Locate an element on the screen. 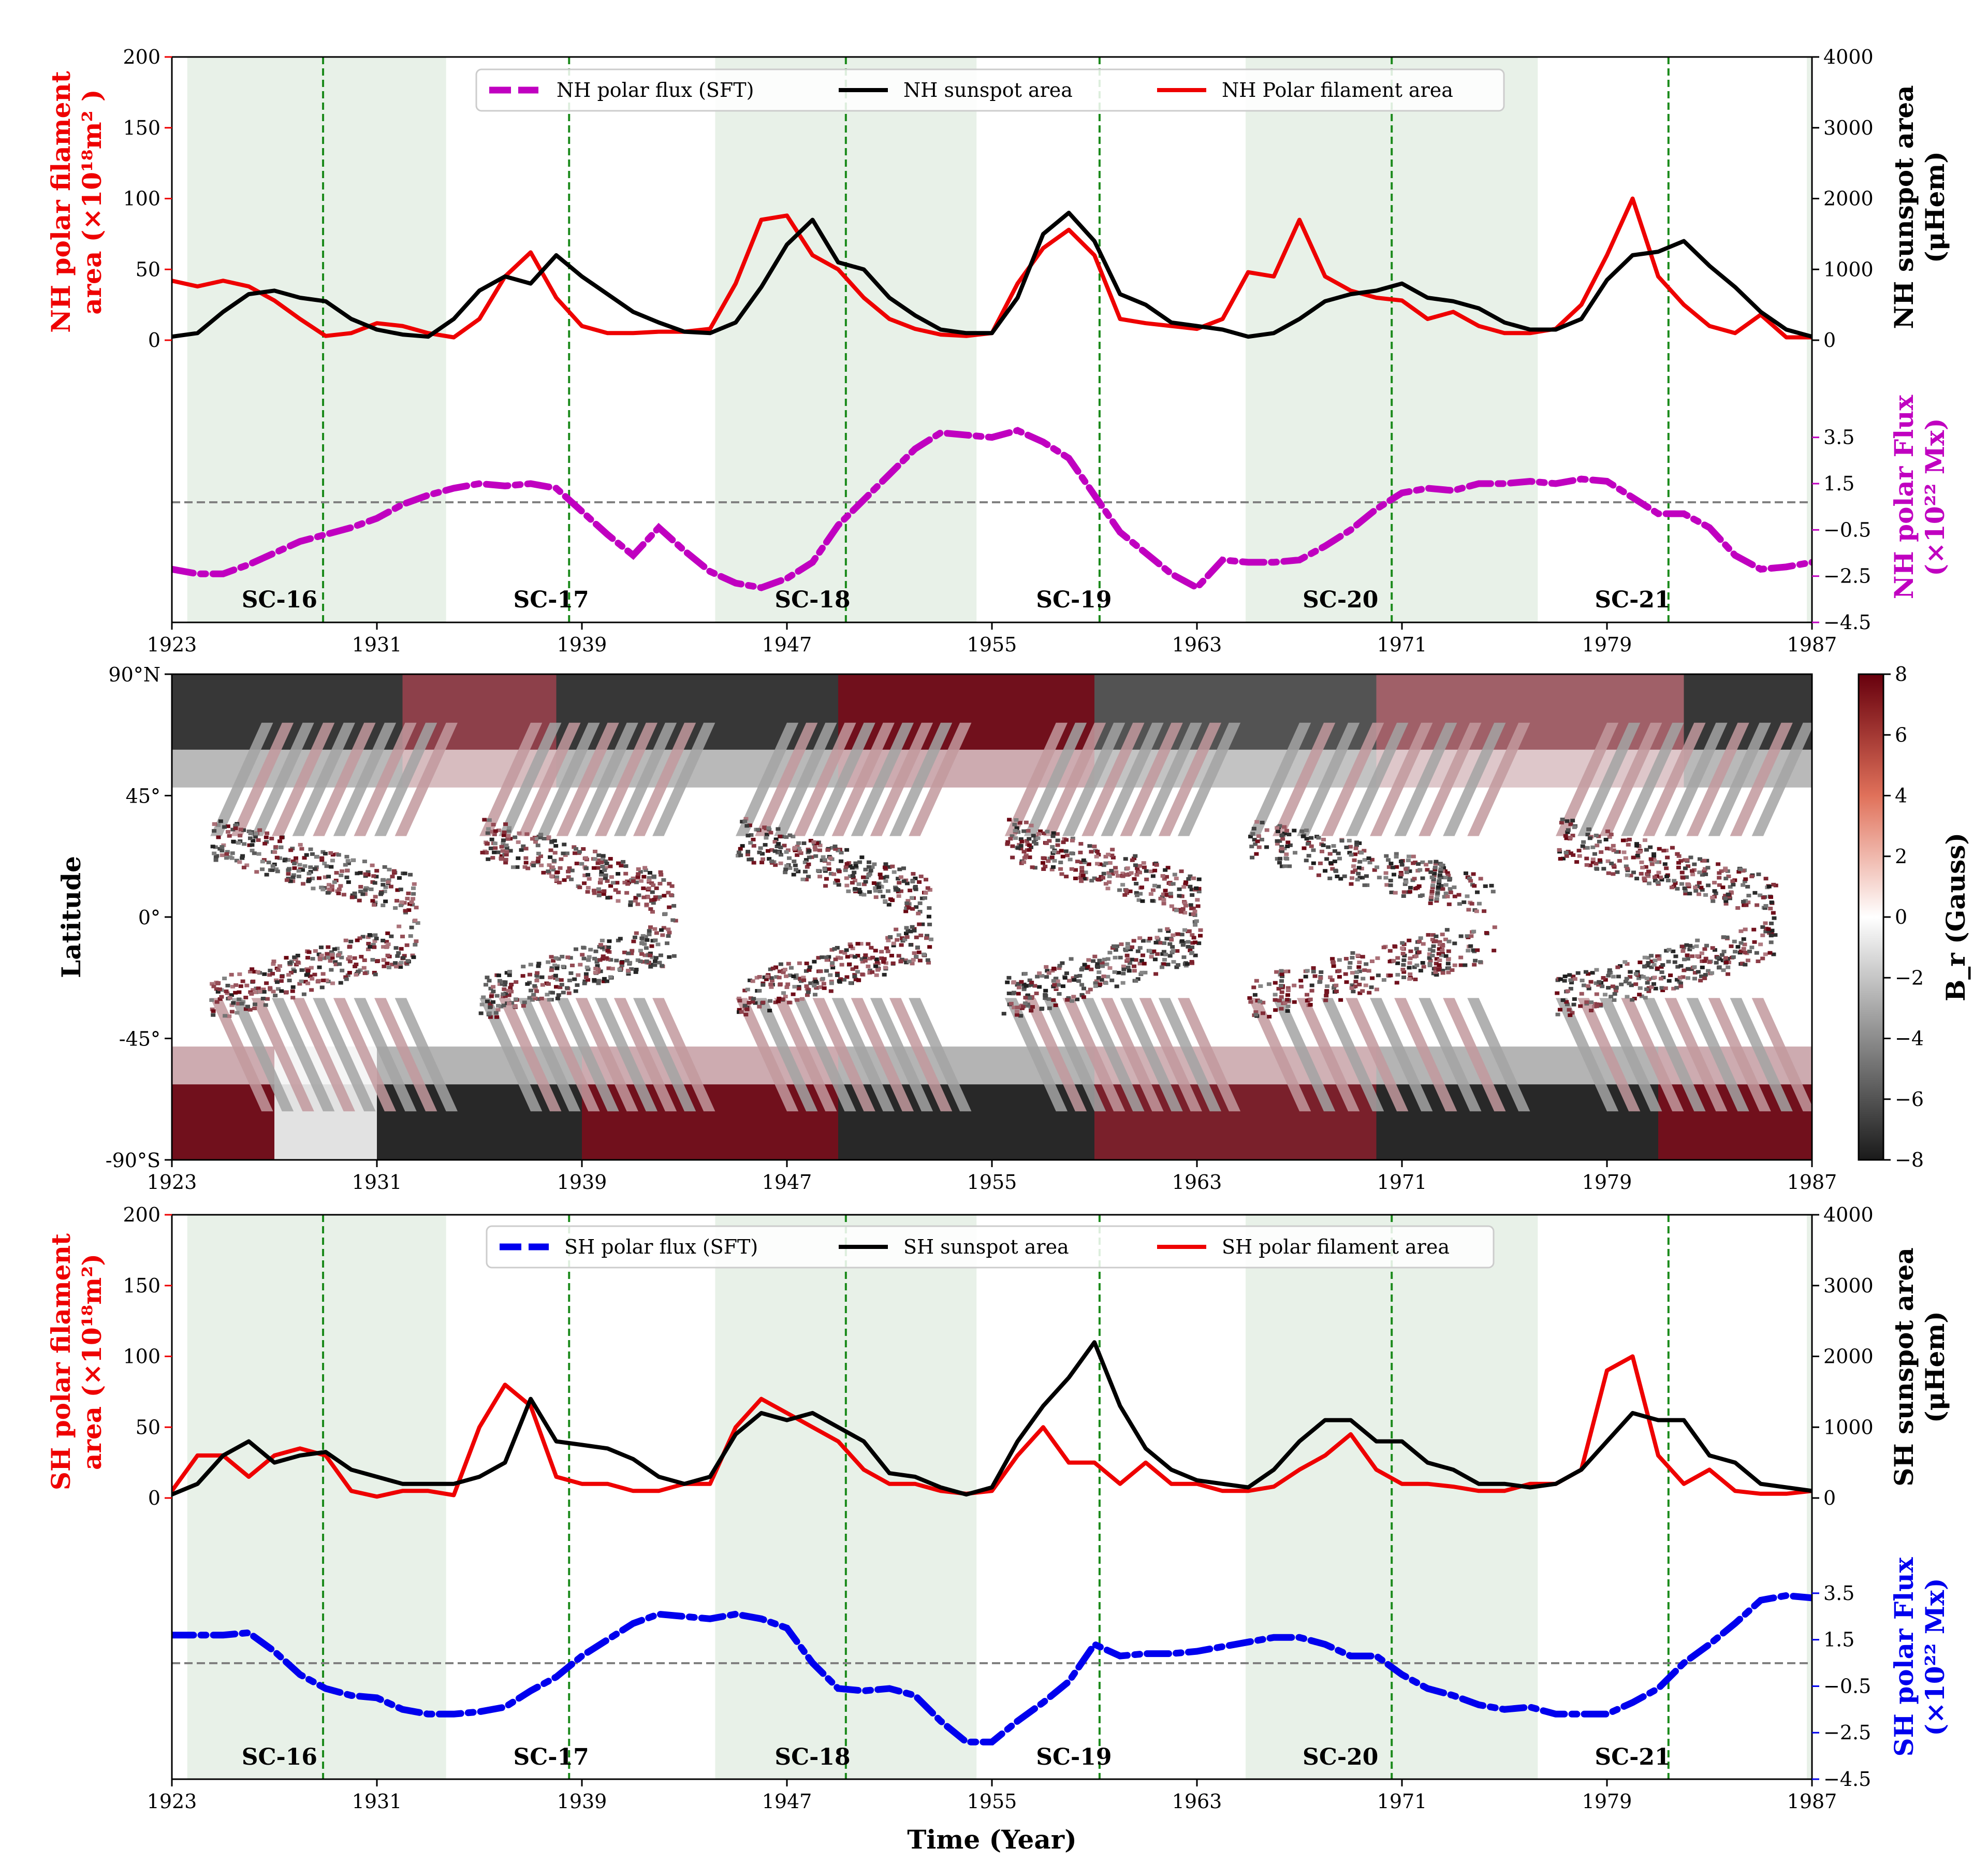 This screenshot has height=1876, width=1988. right-y-tick-label: 4000 is located at coordinates (1848, 1214).